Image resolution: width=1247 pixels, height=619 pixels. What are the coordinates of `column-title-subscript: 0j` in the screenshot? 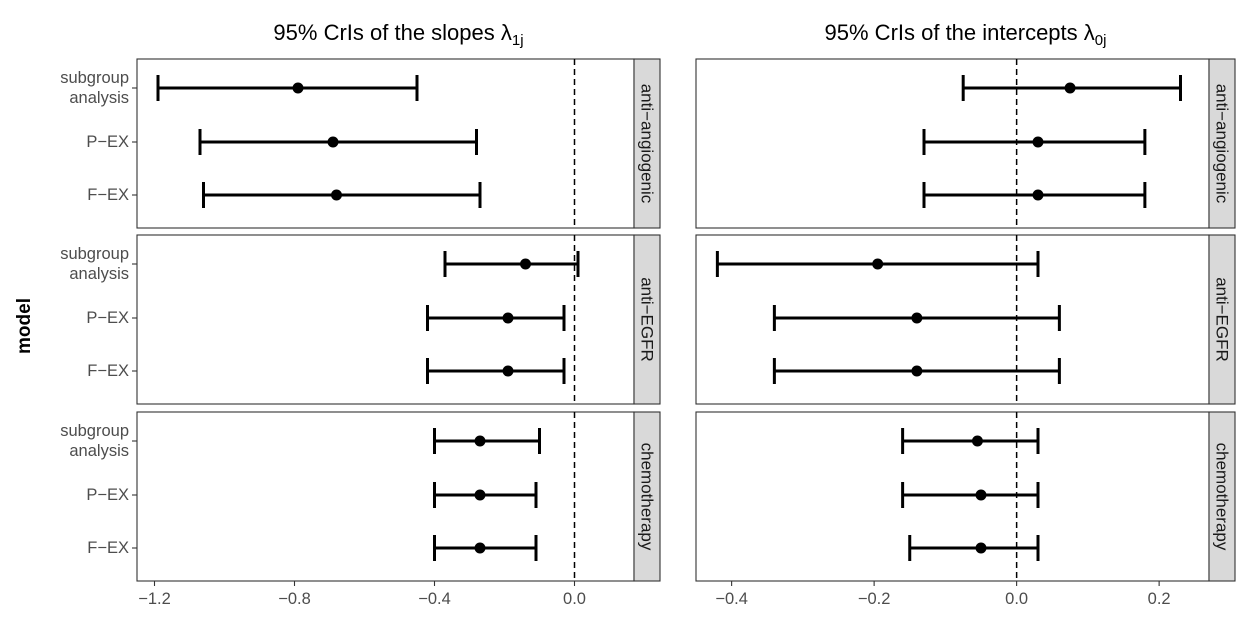 It's located at (1101, 40).